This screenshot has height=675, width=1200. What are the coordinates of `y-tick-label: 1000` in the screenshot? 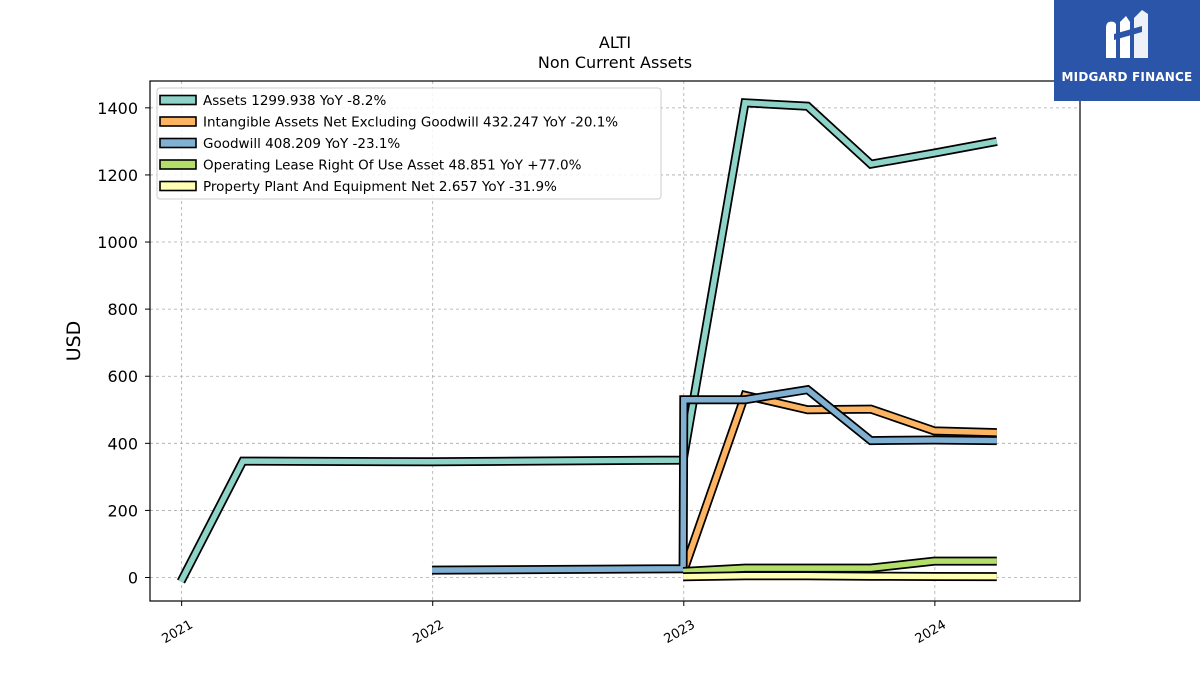 It's located at (117, 242).